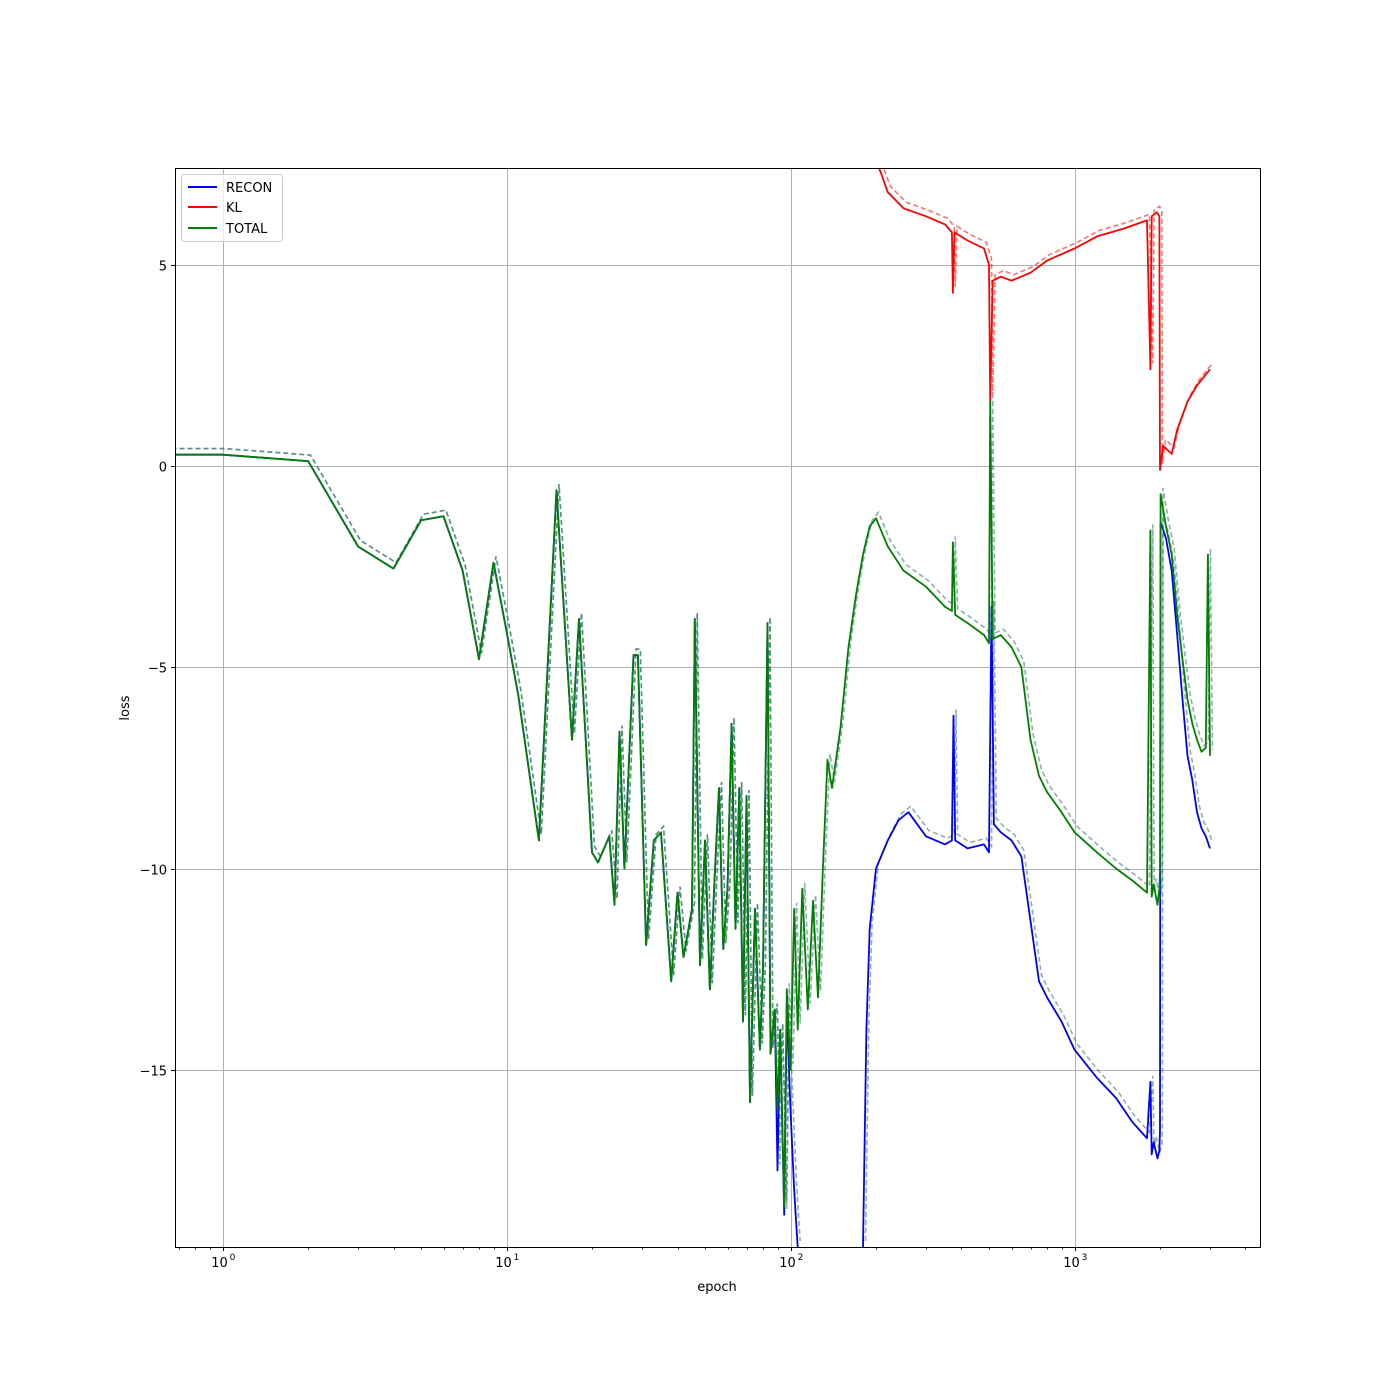  What do you see at coordinates (153, 1072) in the screenshot?
I see `y-tick-label: −15` at bounding box center [153, 1072].